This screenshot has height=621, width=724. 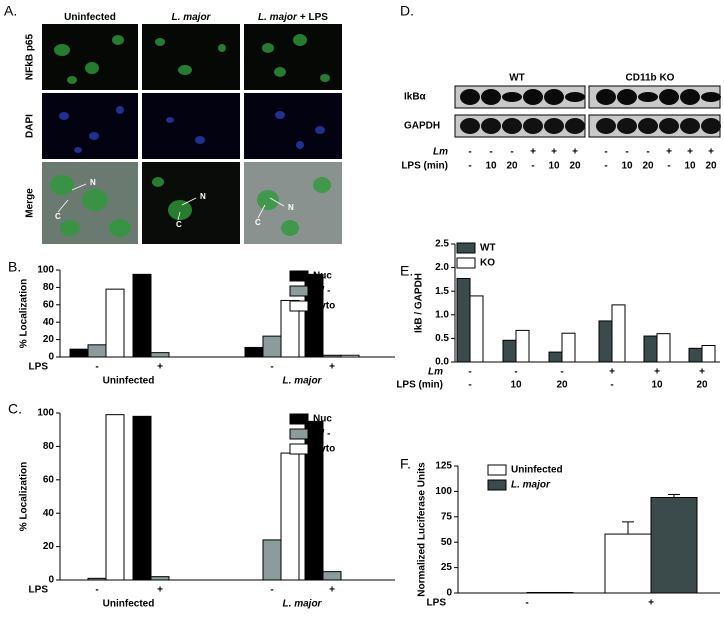 I want to click on header-plain: Uninfected, so click(x=90, y=17).